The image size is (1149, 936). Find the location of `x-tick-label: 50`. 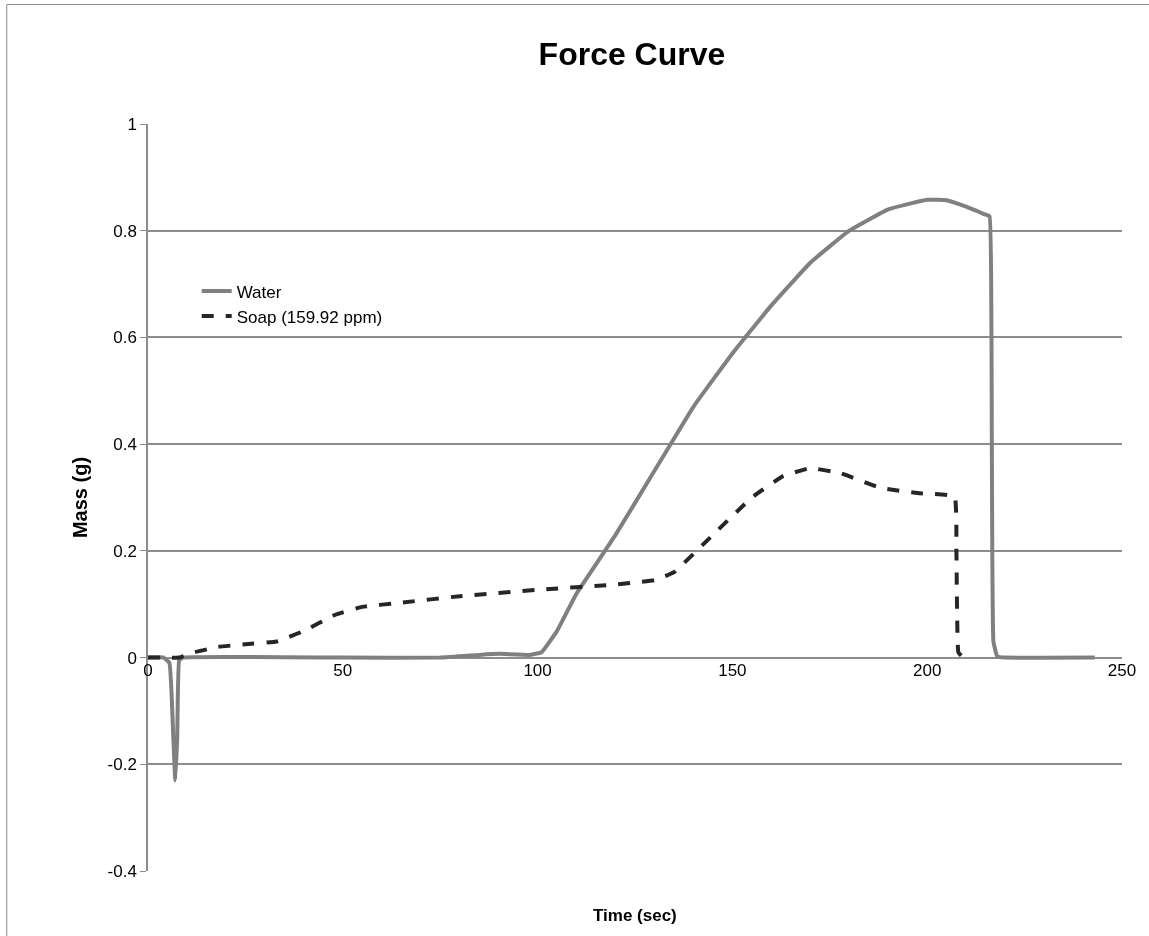

x-tick-label: 50 is located at coordinates (343, 670).